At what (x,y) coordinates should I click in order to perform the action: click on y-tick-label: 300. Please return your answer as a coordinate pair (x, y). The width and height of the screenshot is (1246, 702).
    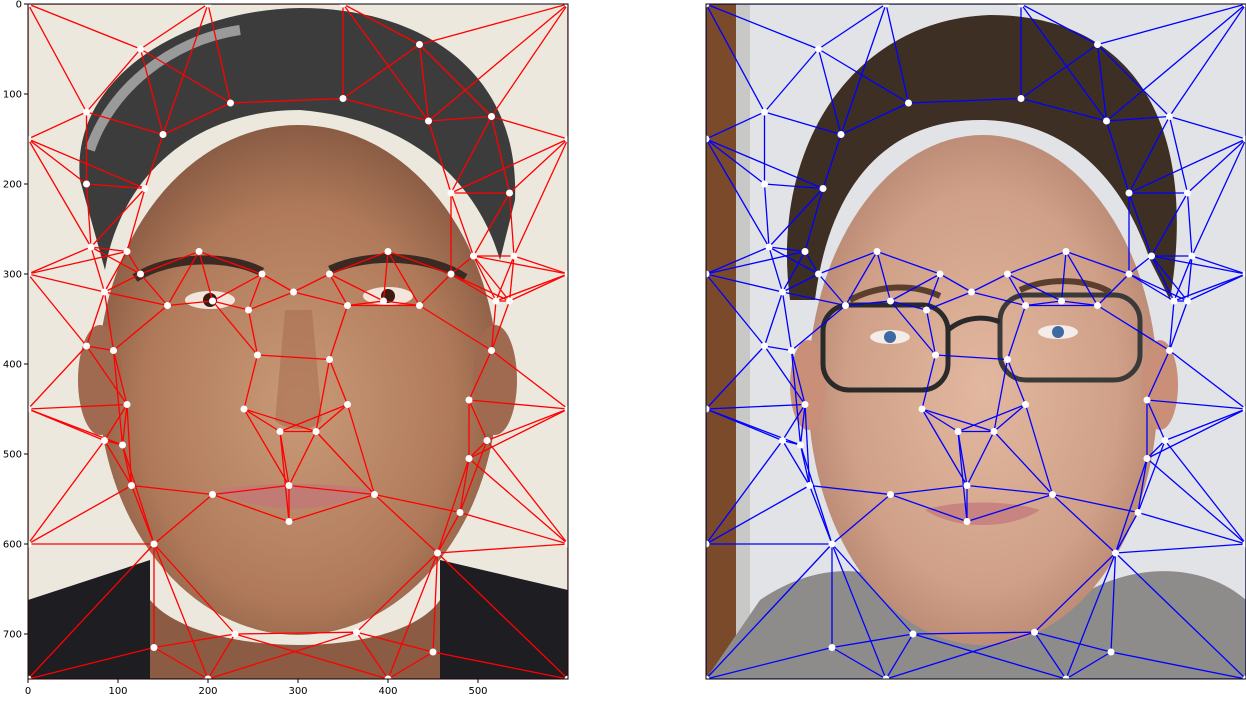
    Looking at the image, I should click on (12, 275).